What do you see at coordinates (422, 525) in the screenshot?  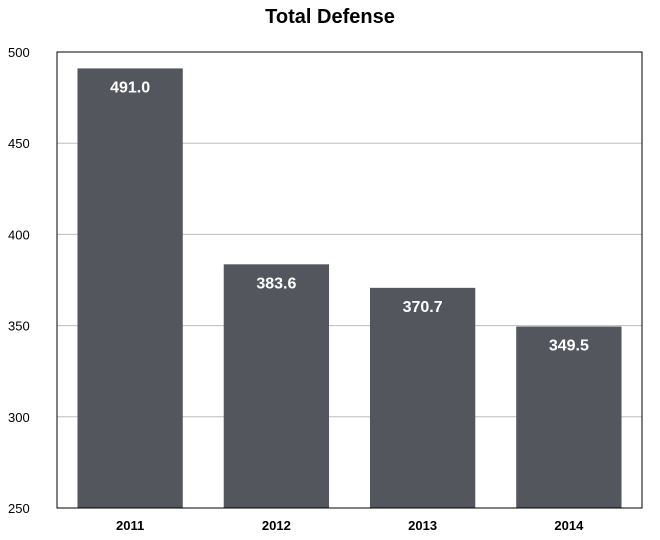 I see `x-tick-label: 2013` at bounding box center [422, 525].